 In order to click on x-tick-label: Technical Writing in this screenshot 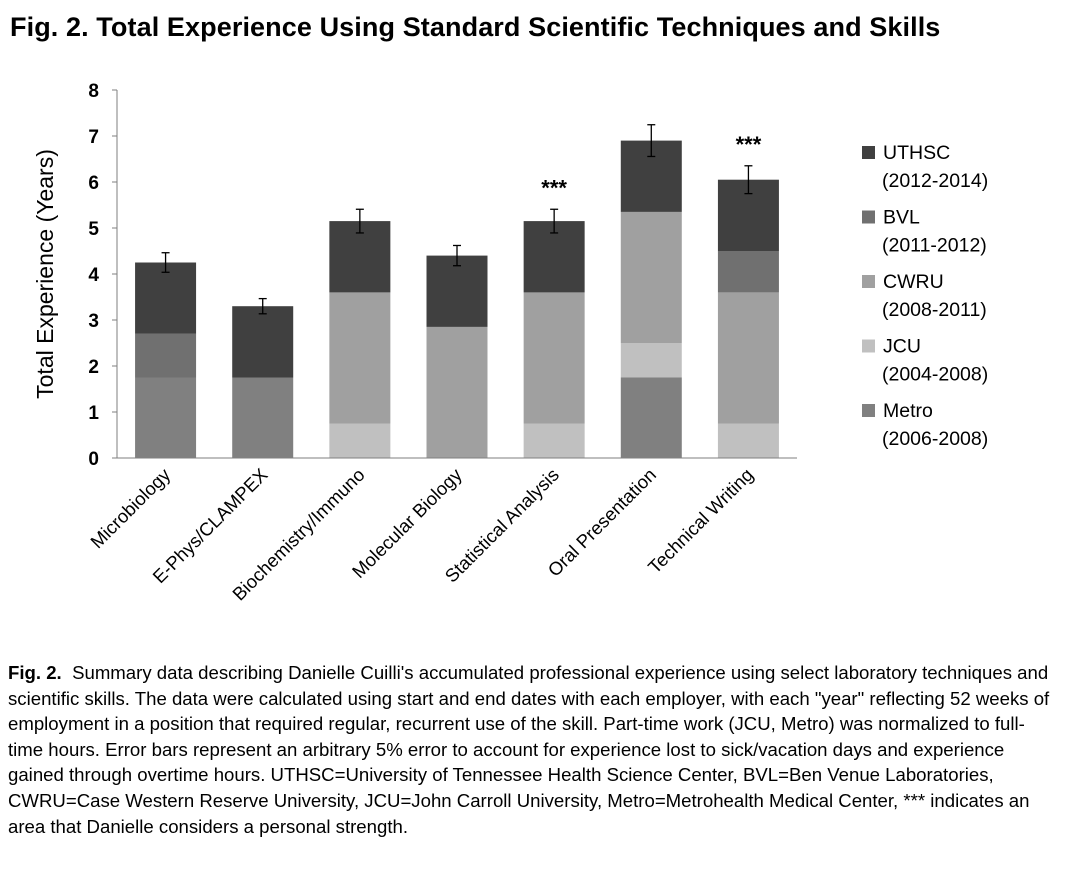, I will do `click(700, 520)`.